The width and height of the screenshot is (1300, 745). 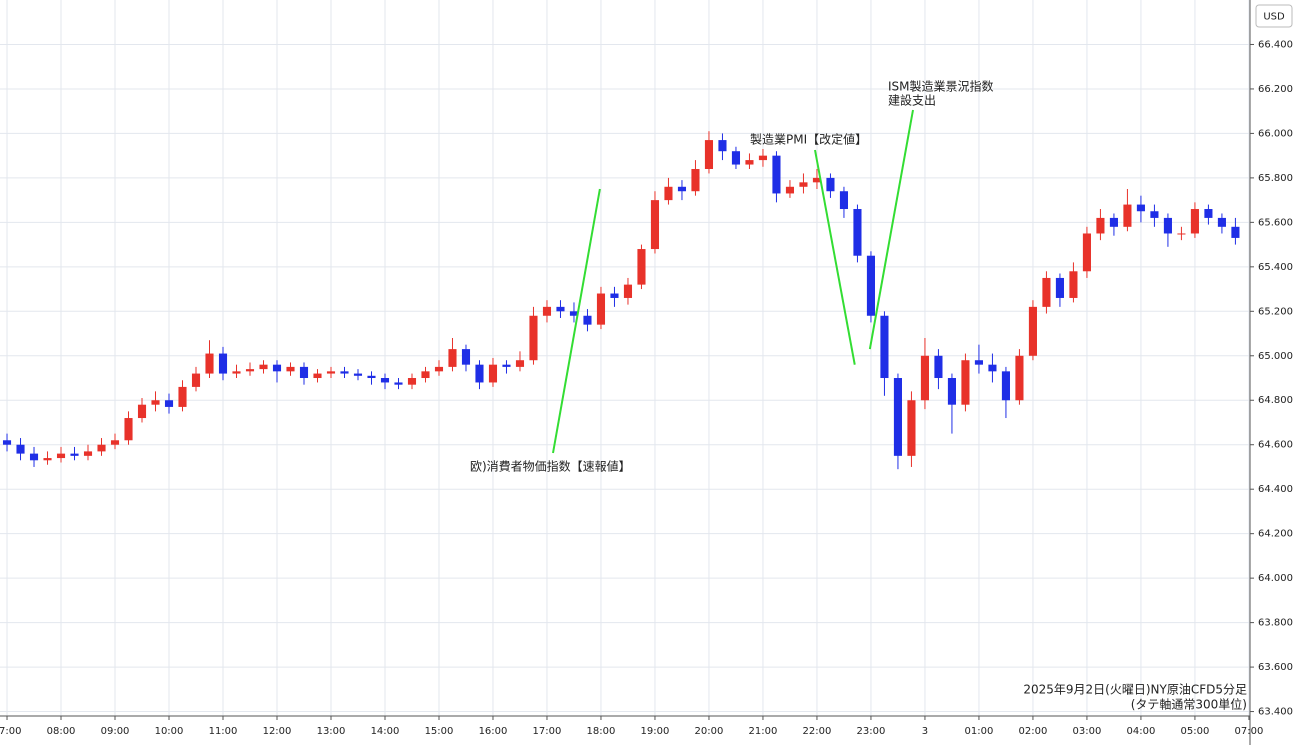 What do you see at coordinates (871, 731) in the screenshot?
I see `x-tick-label: 23:00` at bounding box center [871, 731].